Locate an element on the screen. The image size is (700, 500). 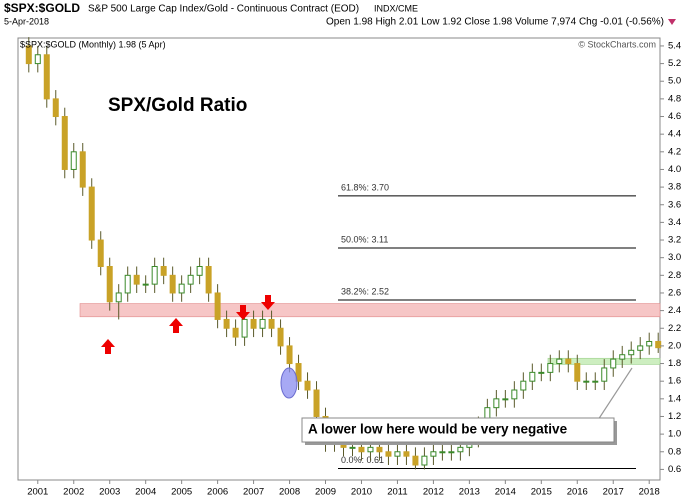
y-tick-label: 2.4 is located at coordinates (674, 310).